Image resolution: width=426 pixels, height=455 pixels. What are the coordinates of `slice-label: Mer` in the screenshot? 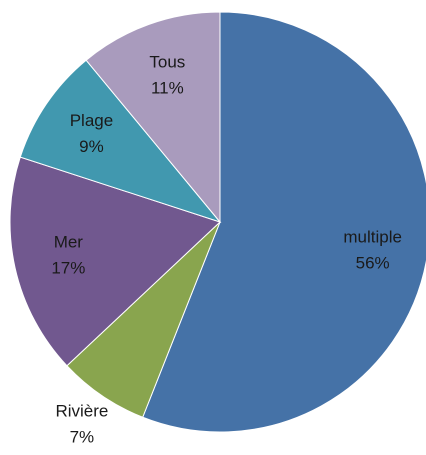 It's located at (69, 241).